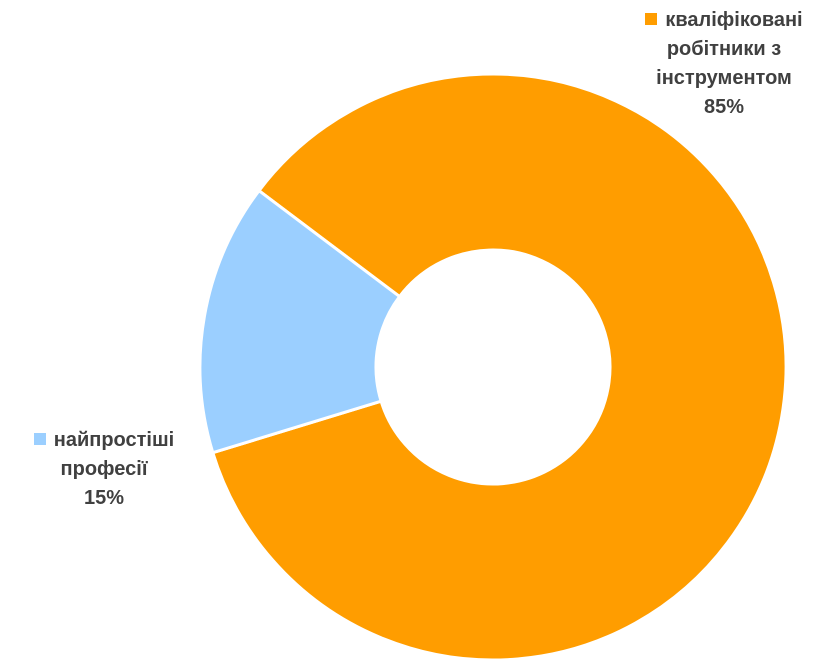 The height and width of the screenshot is (660, 827). What do you see at coordinates (104, 498) in the screenshot?
I see `data-label-elementary-occupations-value: 15%` at bounding box center [104, 498].